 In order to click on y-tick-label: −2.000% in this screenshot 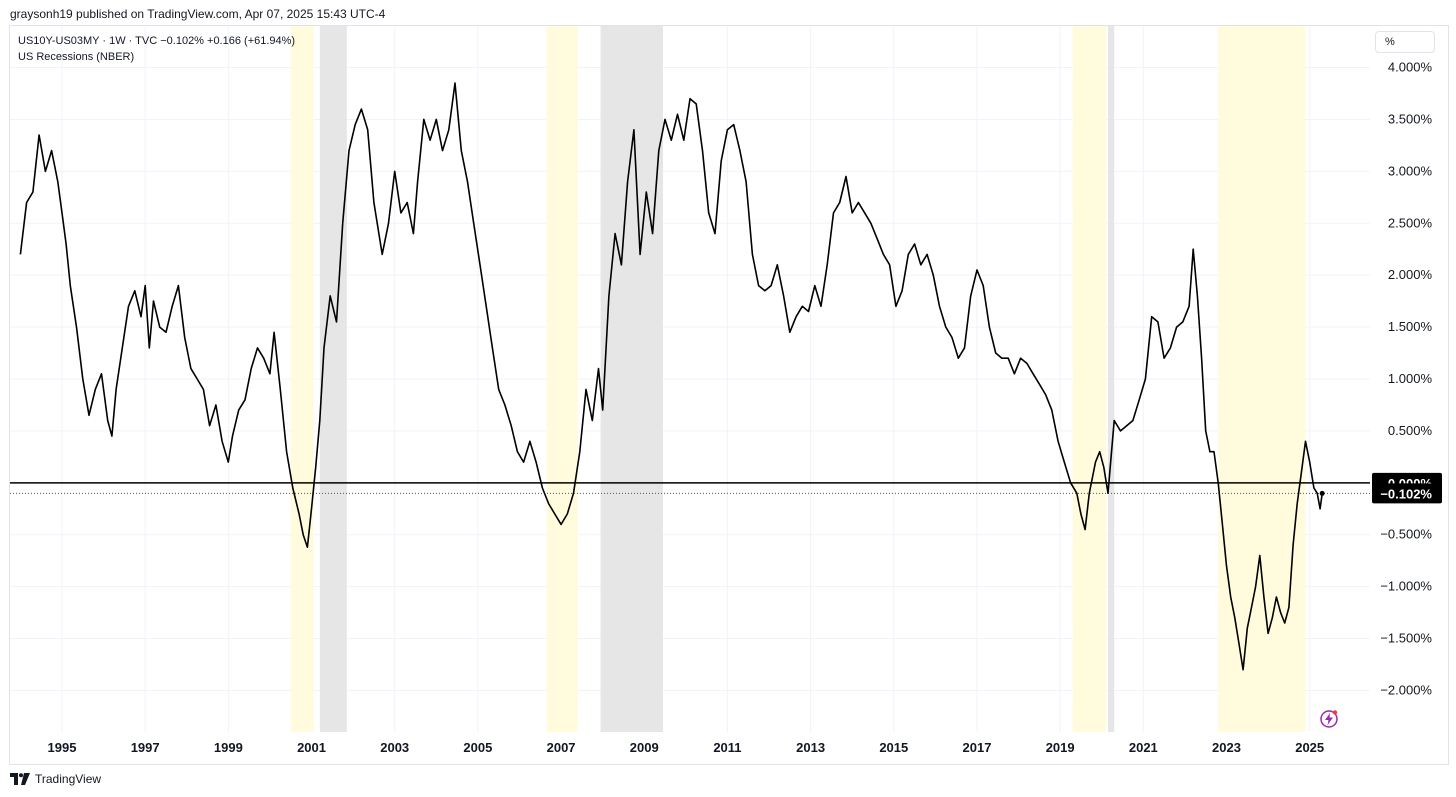, I will do `click(1406, 689)`.